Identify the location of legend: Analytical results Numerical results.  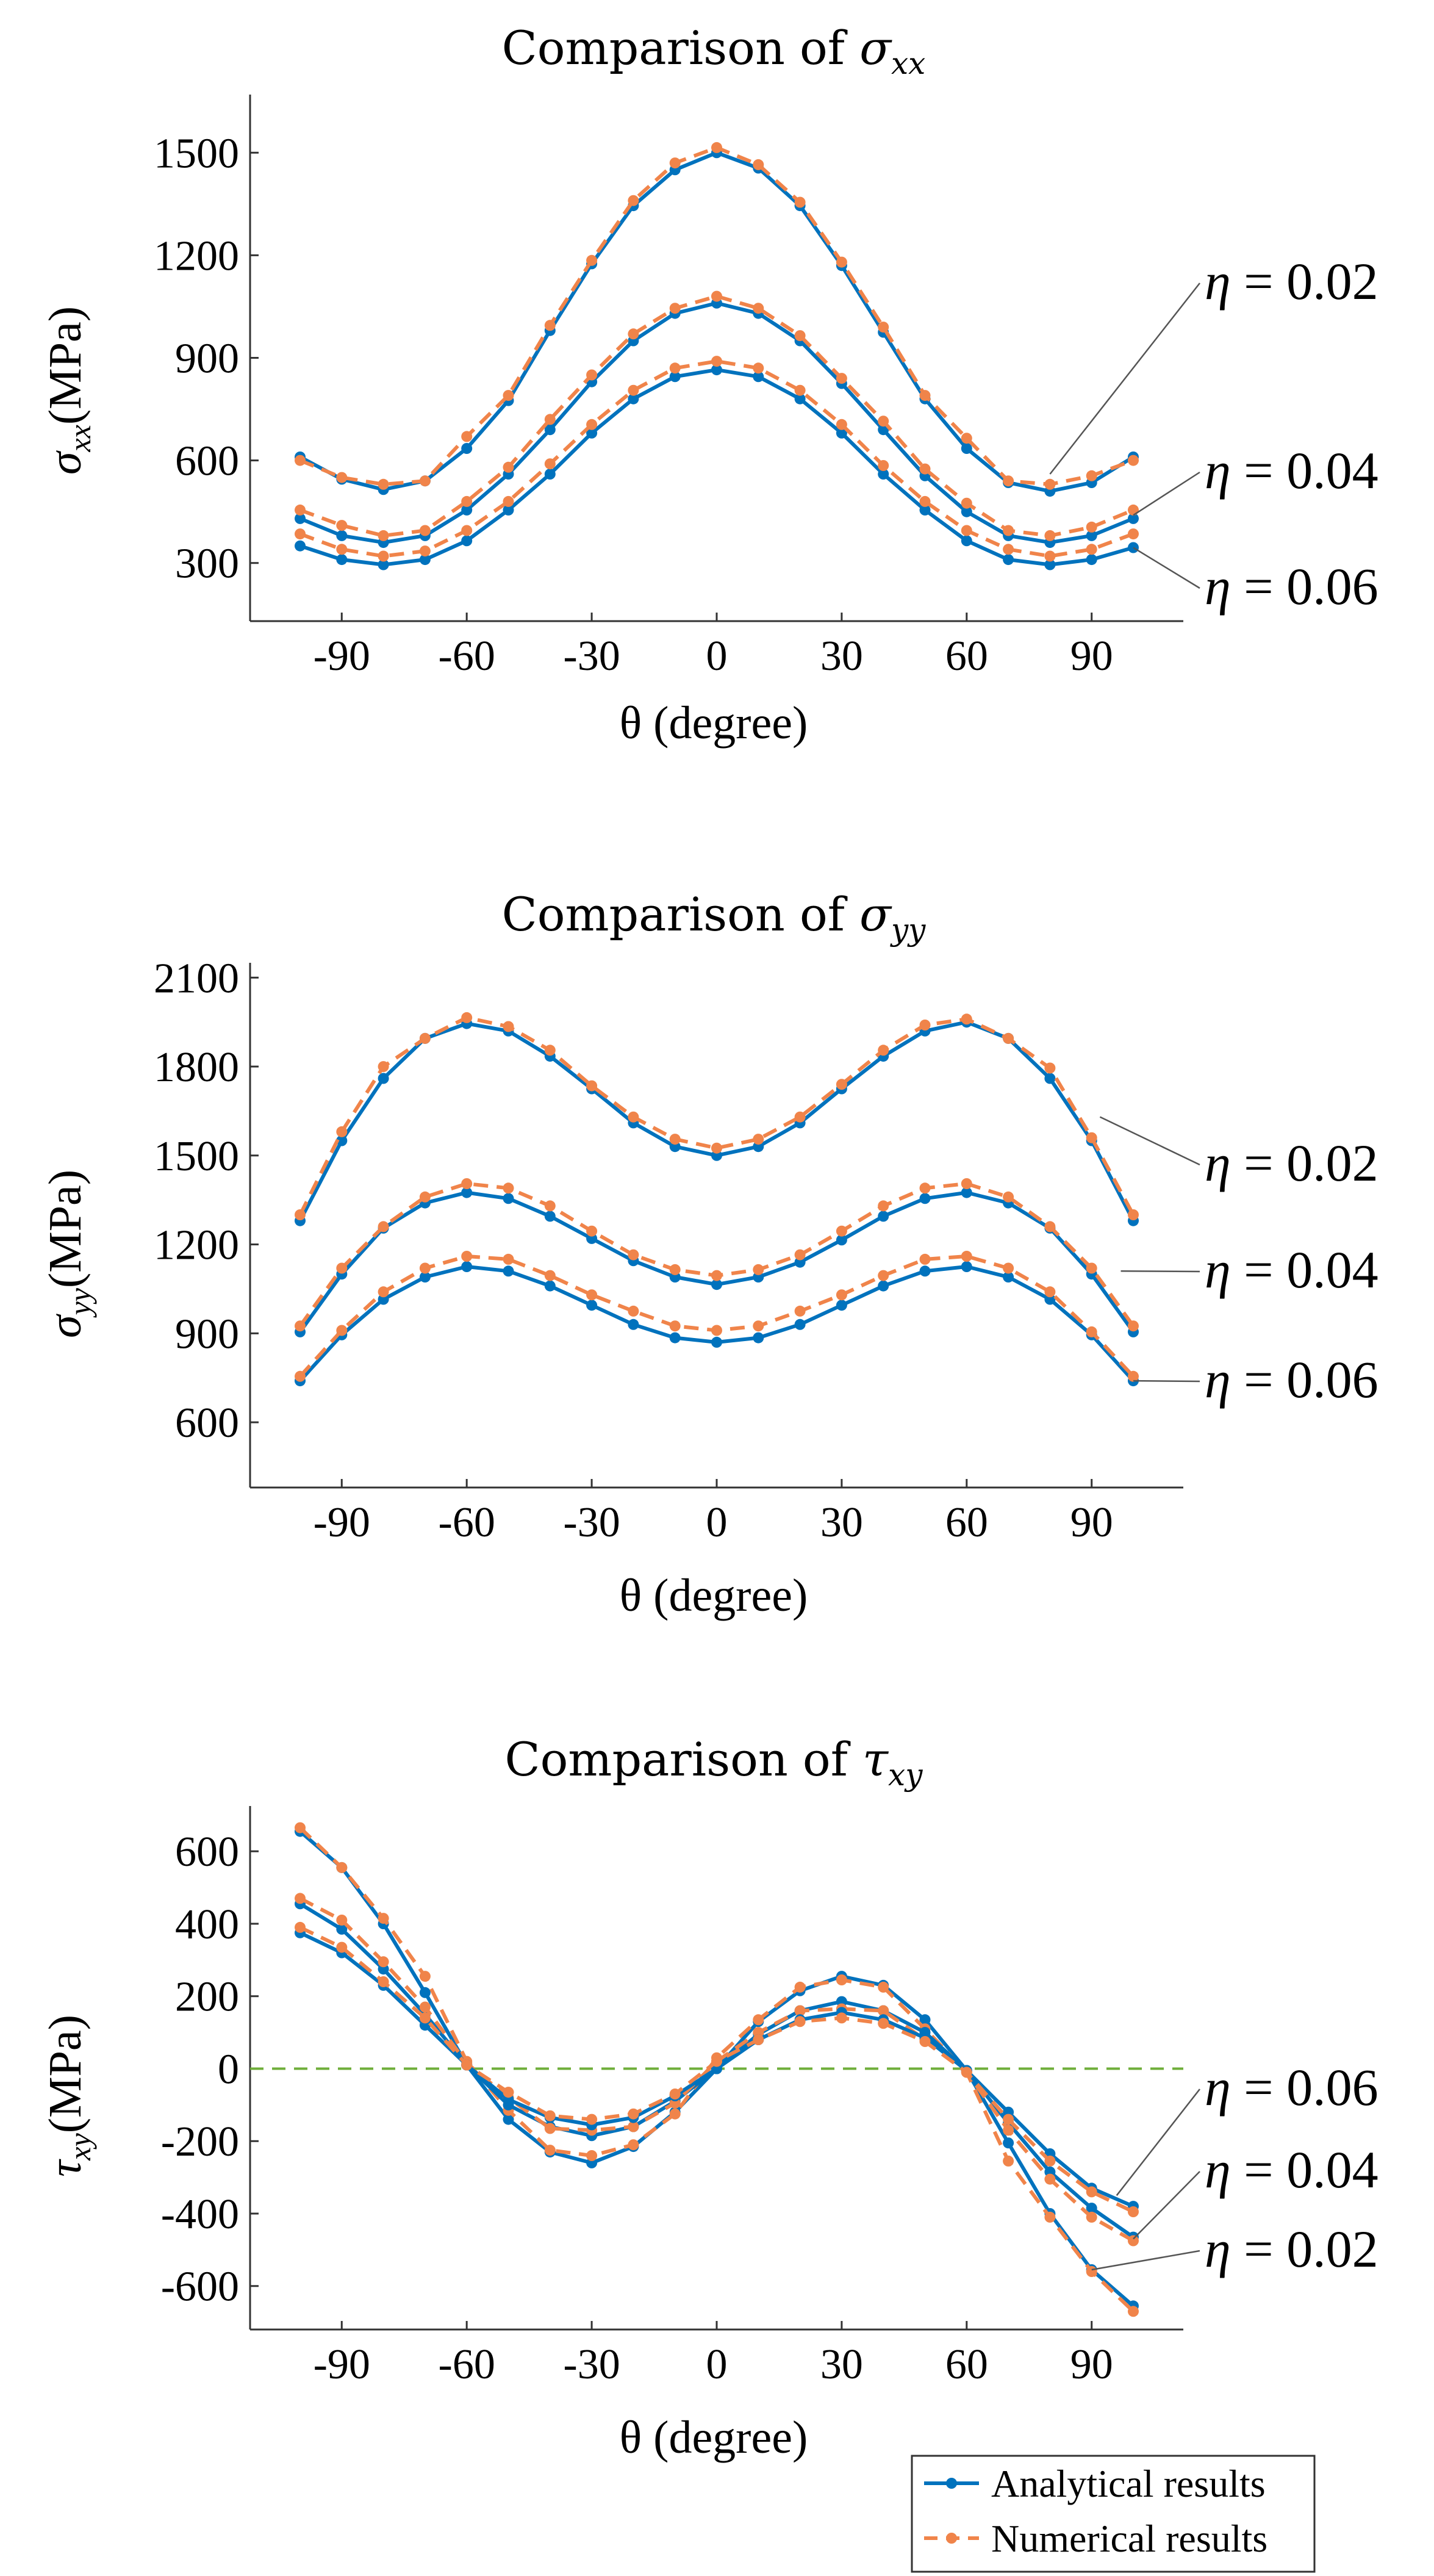
(1113, 2514).